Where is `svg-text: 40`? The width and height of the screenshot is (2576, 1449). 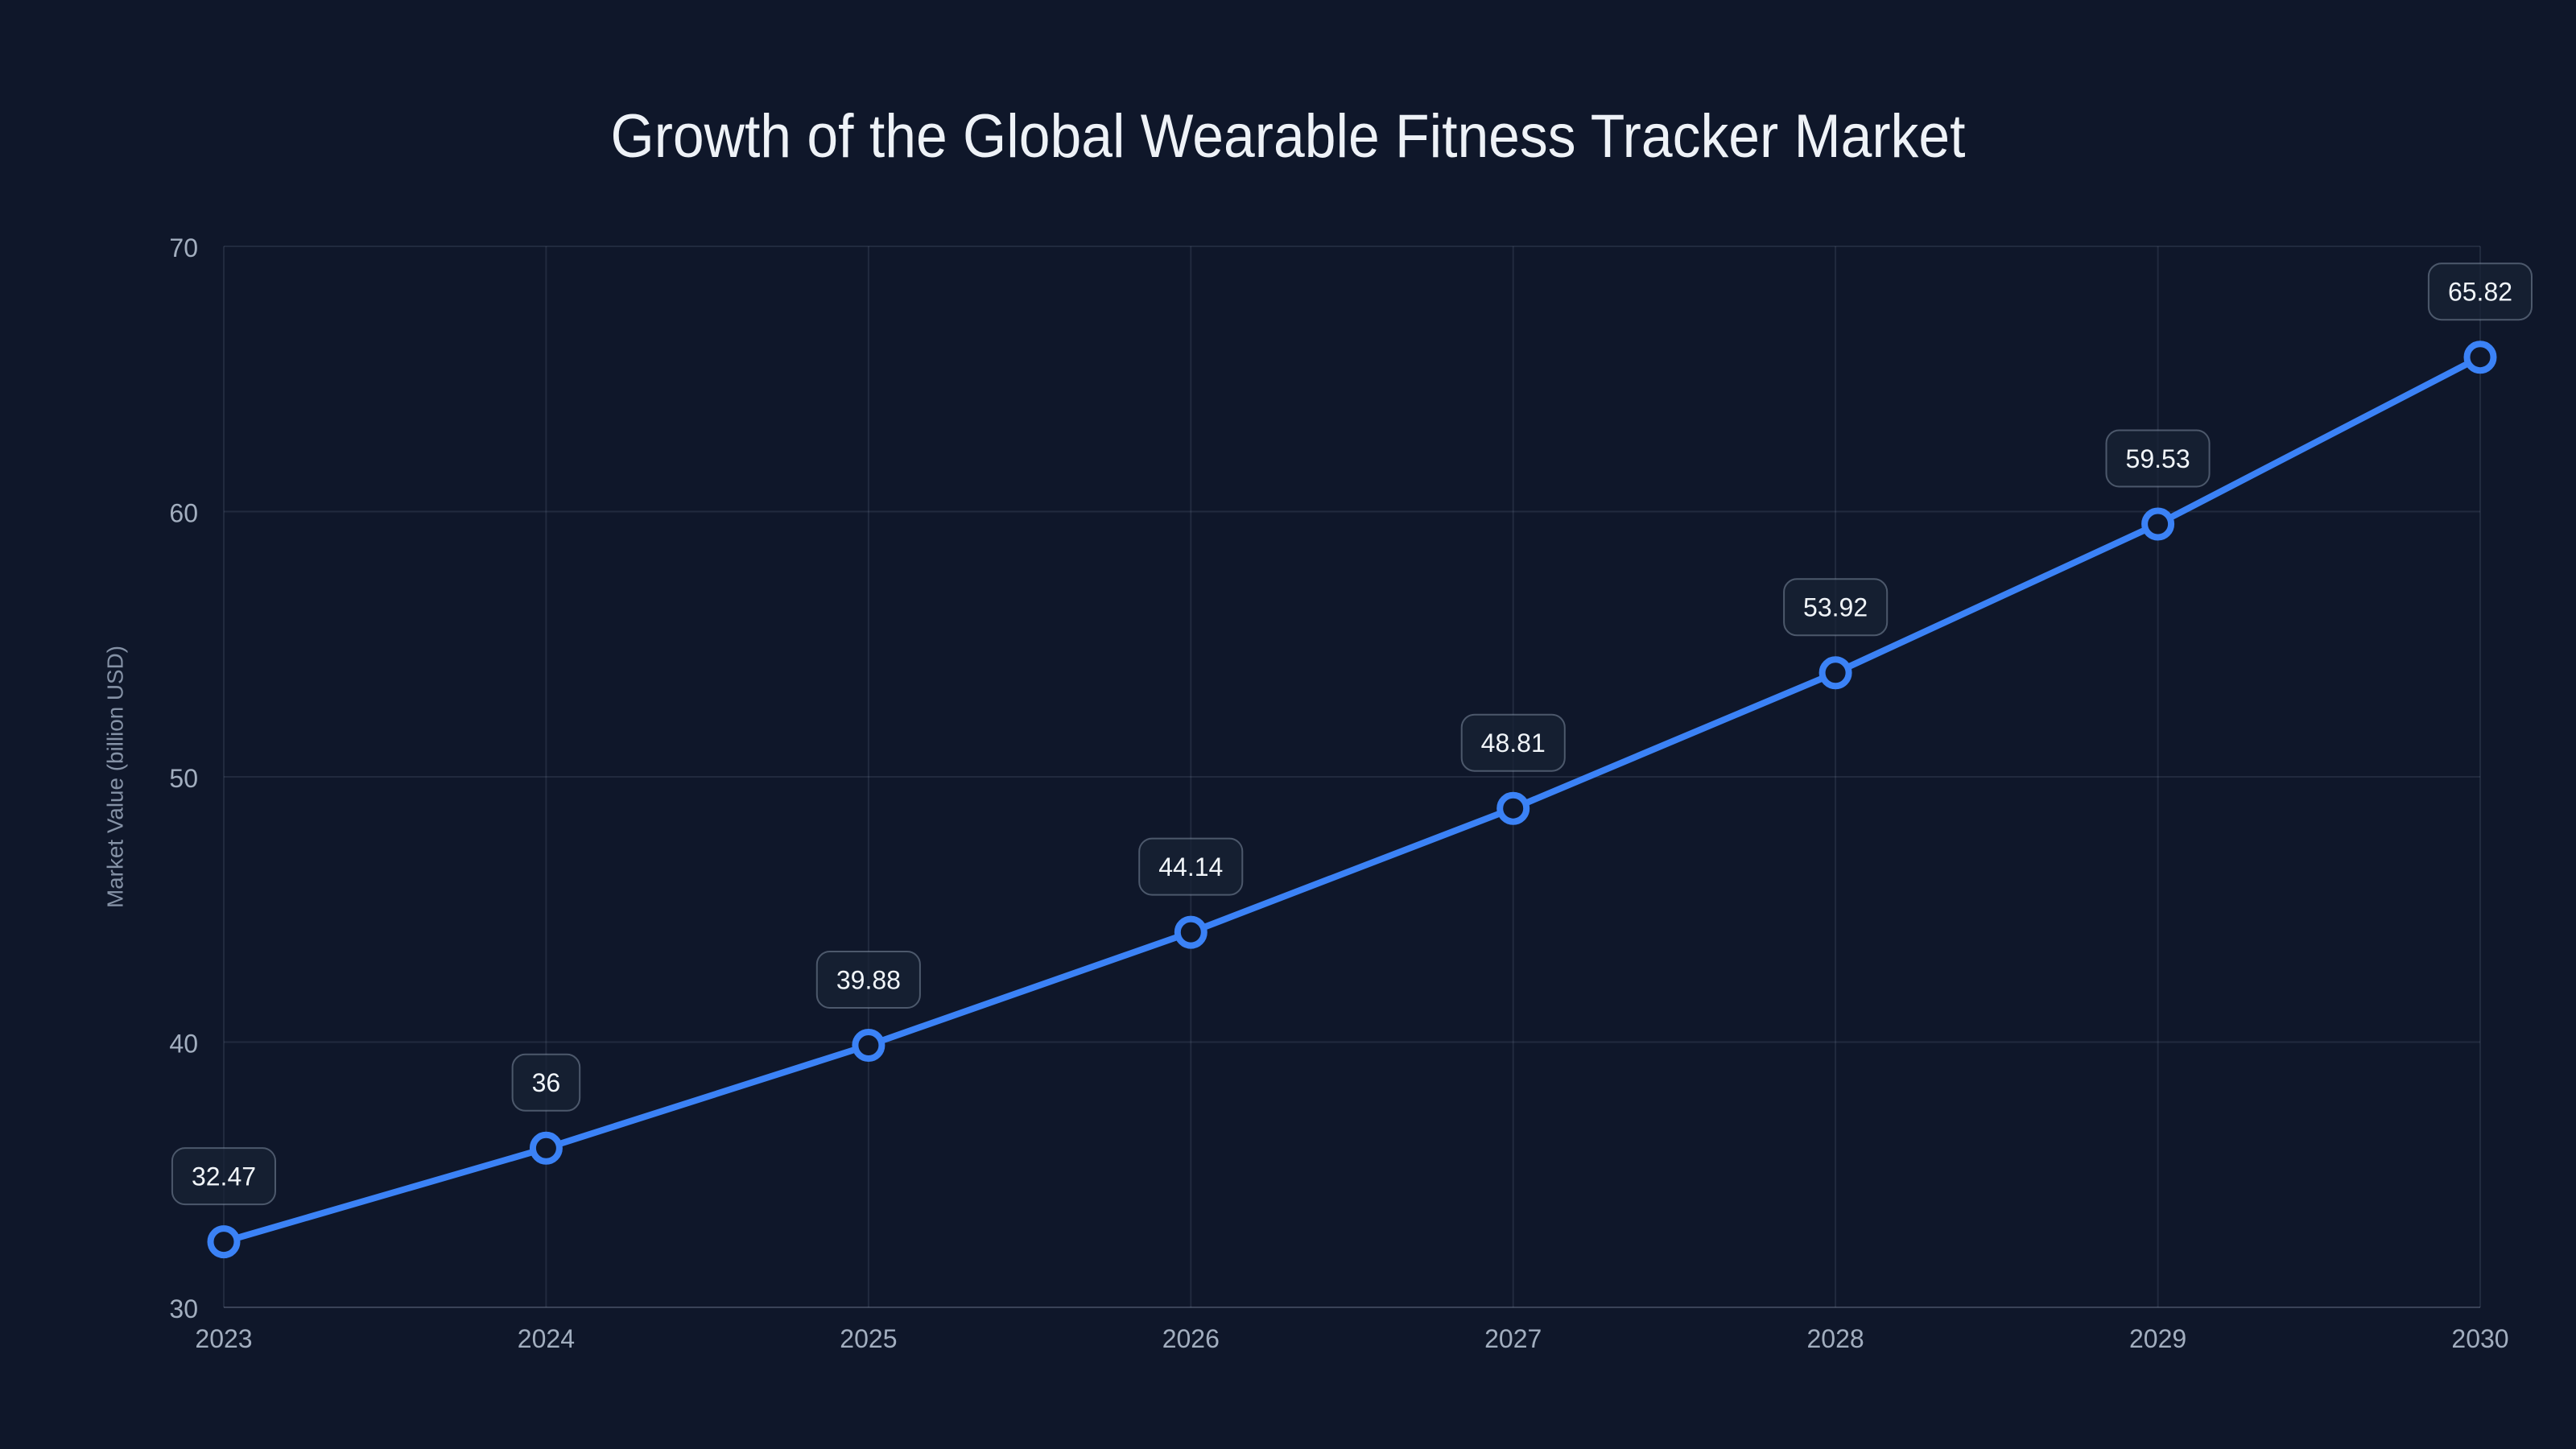
svg-text: 40 is located at coordinates (183, 1044).